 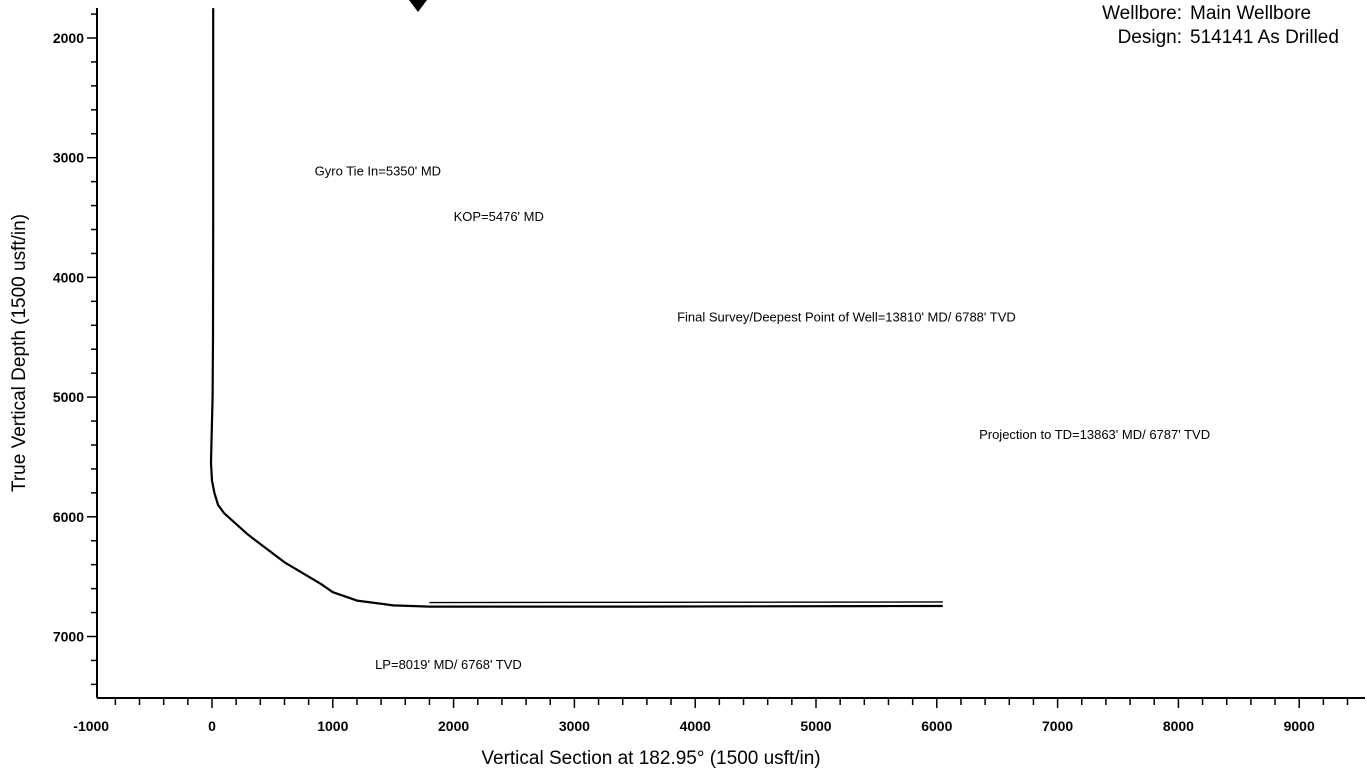 I want to click on y-tick-label: 3000, so click(x=68, y=158).